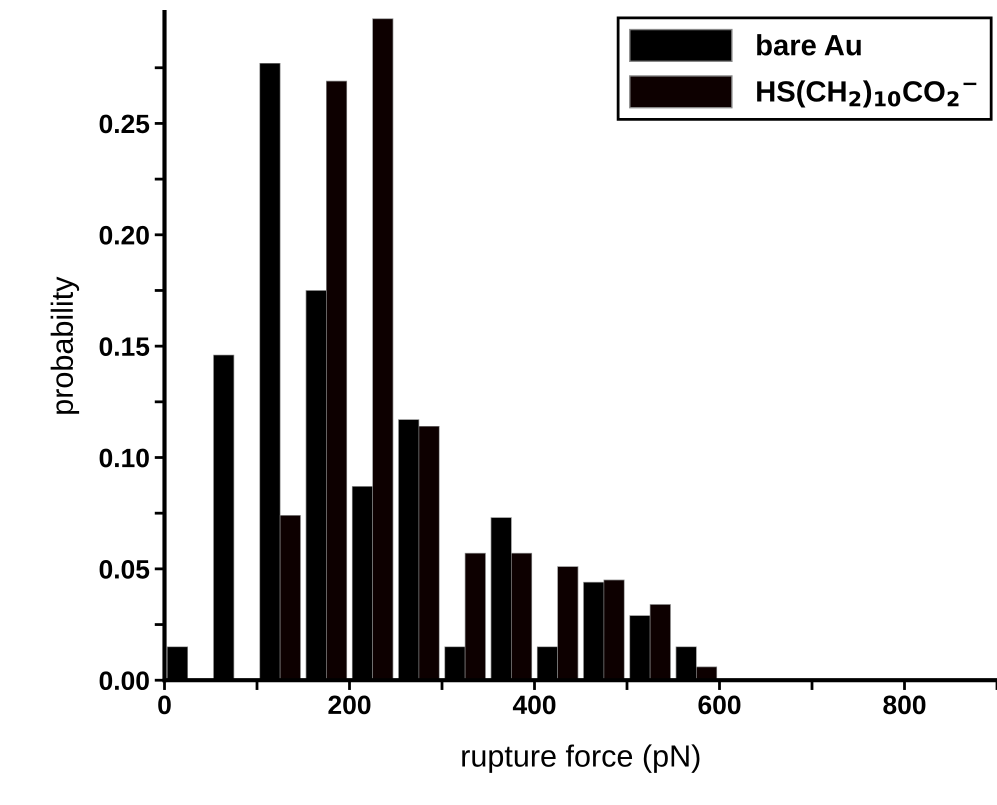 Image resolution: width=997 pixels, height=805 pixels. I want to click on x-tick-label: 600, so click(719, 705).